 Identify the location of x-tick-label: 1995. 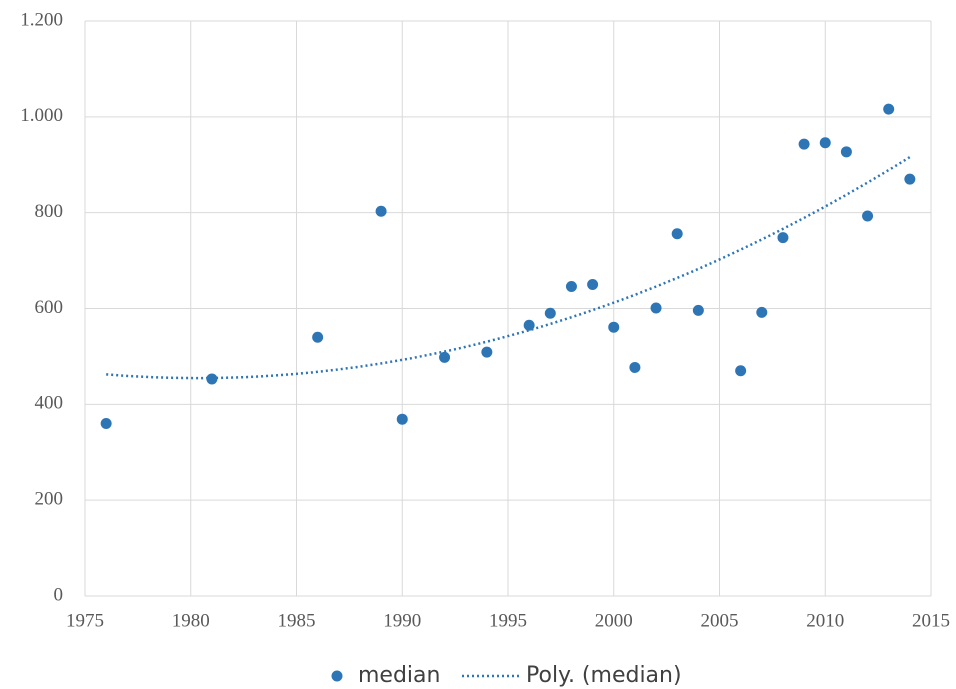
(508, 620).